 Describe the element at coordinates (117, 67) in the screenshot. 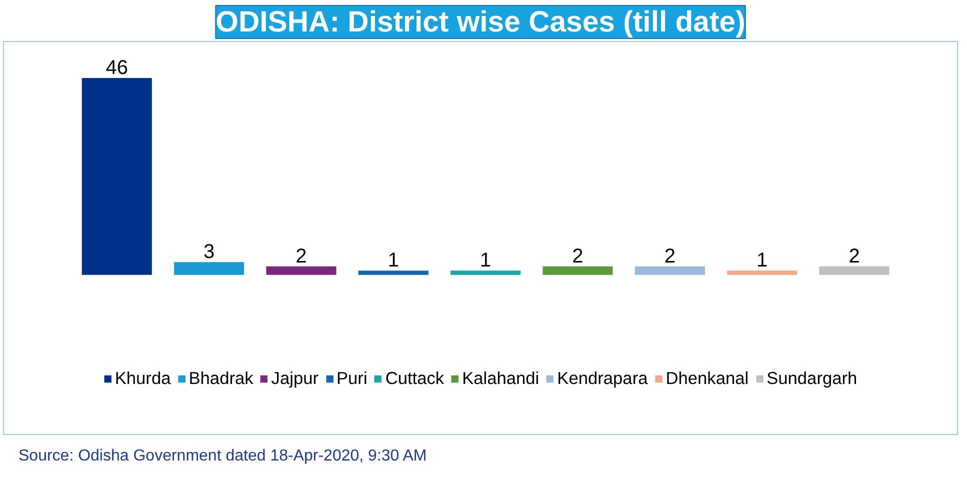

I see `data-label: 46` at that location.